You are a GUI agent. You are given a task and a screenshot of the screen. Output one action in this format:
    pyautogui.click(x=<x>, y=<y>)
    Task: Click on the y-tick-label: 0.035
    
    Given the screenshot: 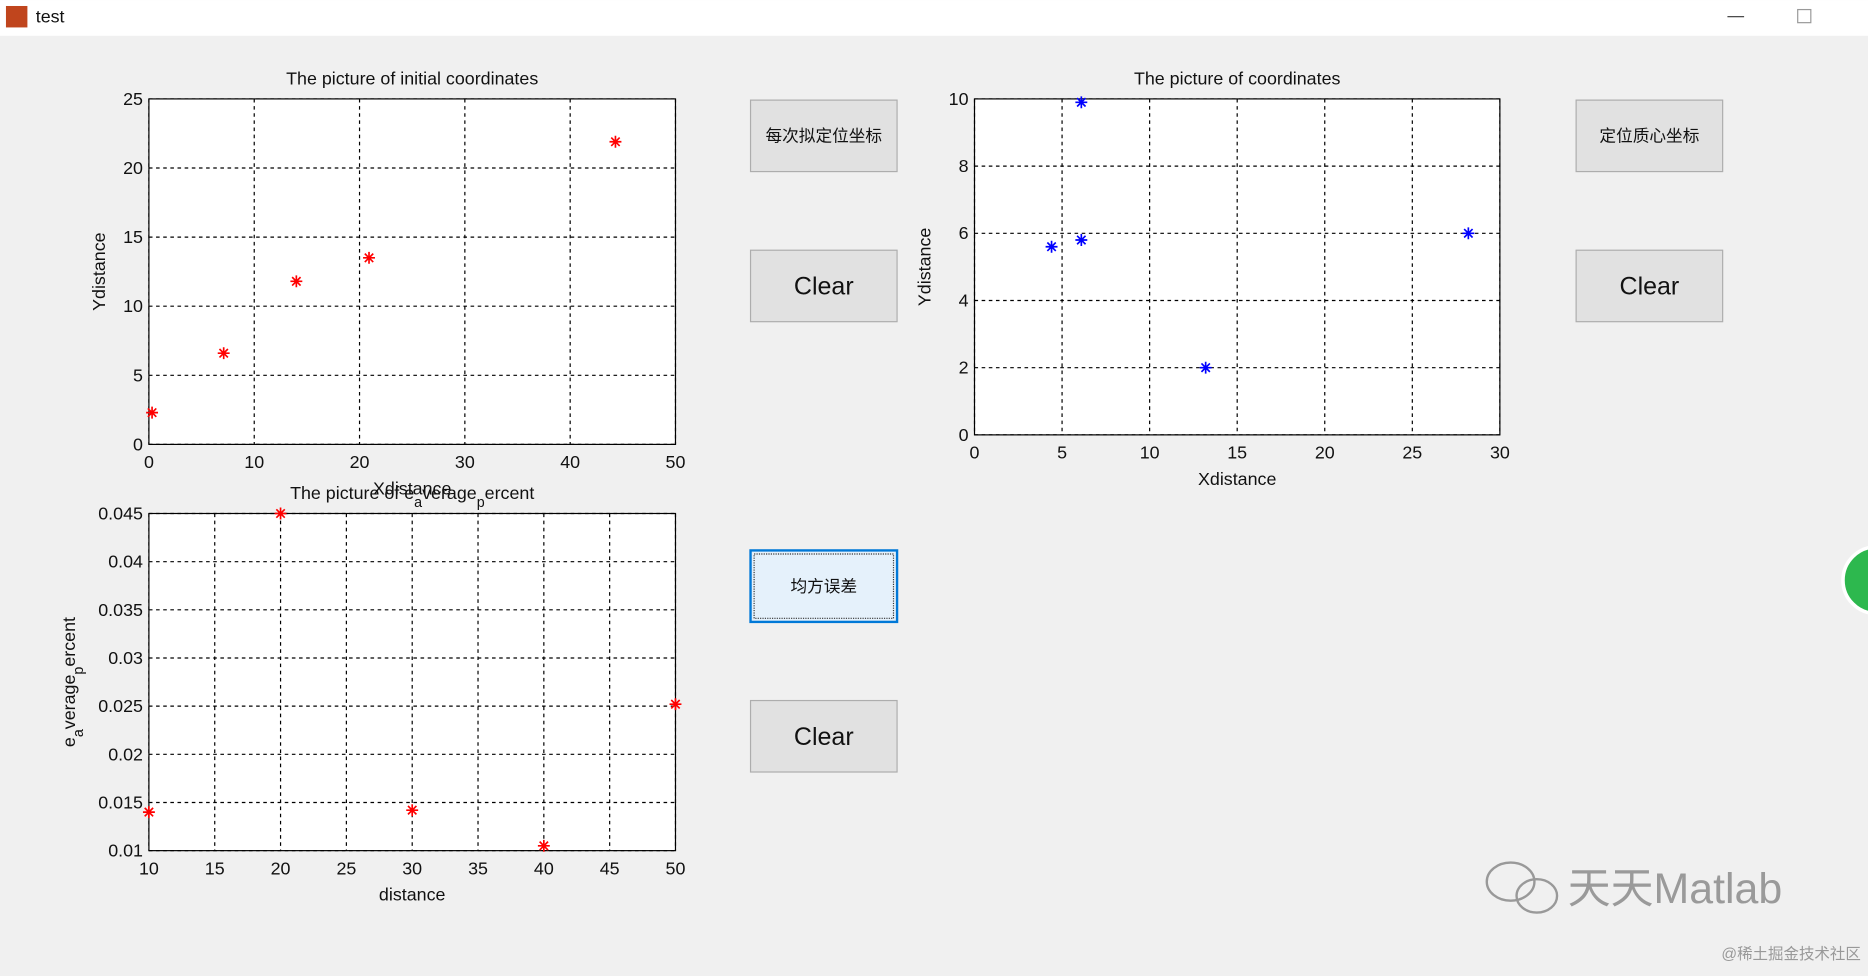 What is the action you would take?
    pyautogui.click(x=120, y=610)
    